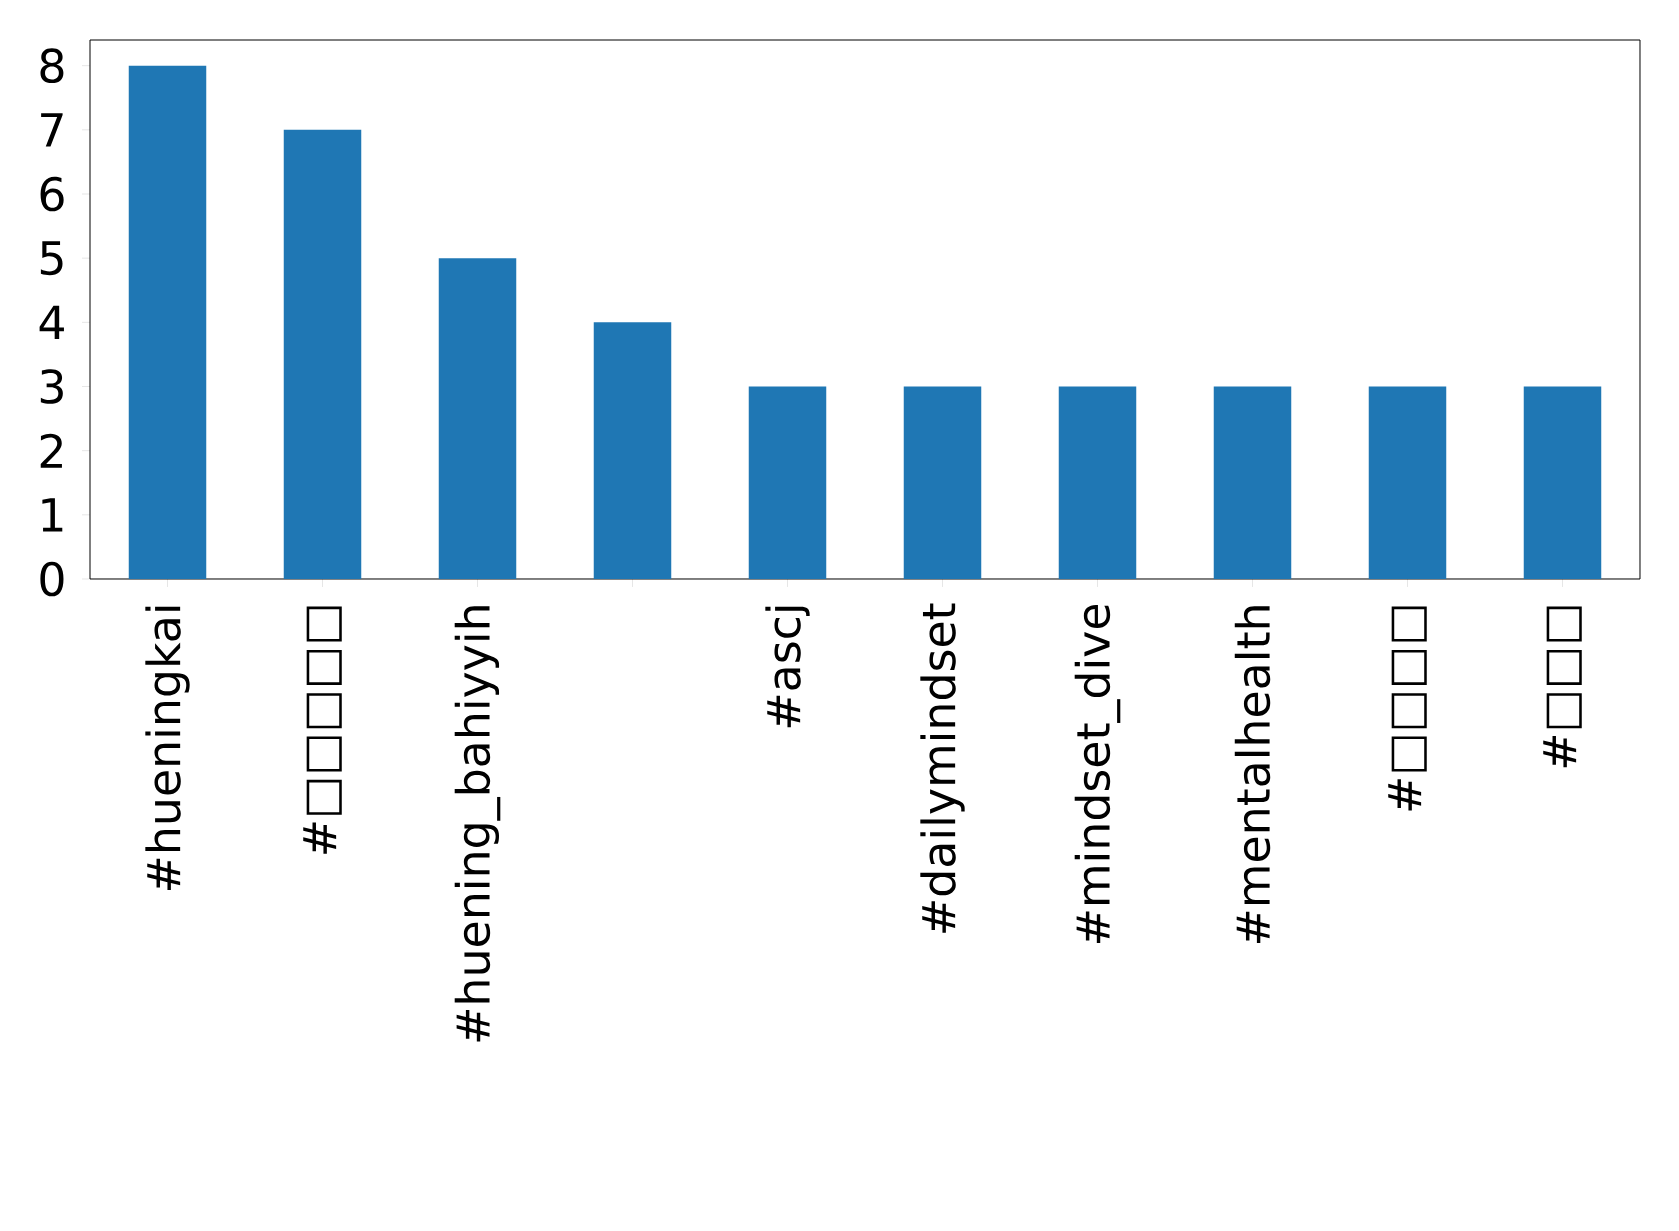 The height and width of the screenshot is (1231, 1679). What do you see at coordinates (52, 194) in the screenshot?
I see `y-tick-label: 6` at bounding box center [52, 194].